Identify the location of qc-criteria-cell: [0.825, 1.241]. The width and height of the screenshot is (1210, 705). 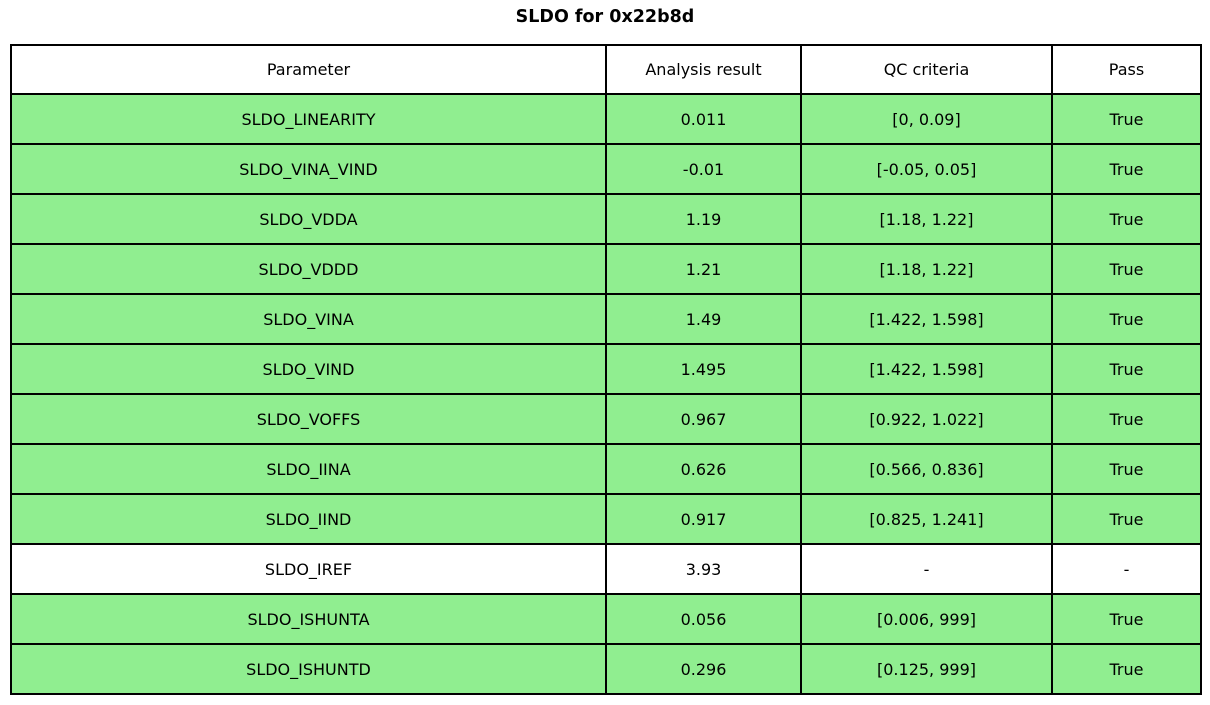
(926, 519).